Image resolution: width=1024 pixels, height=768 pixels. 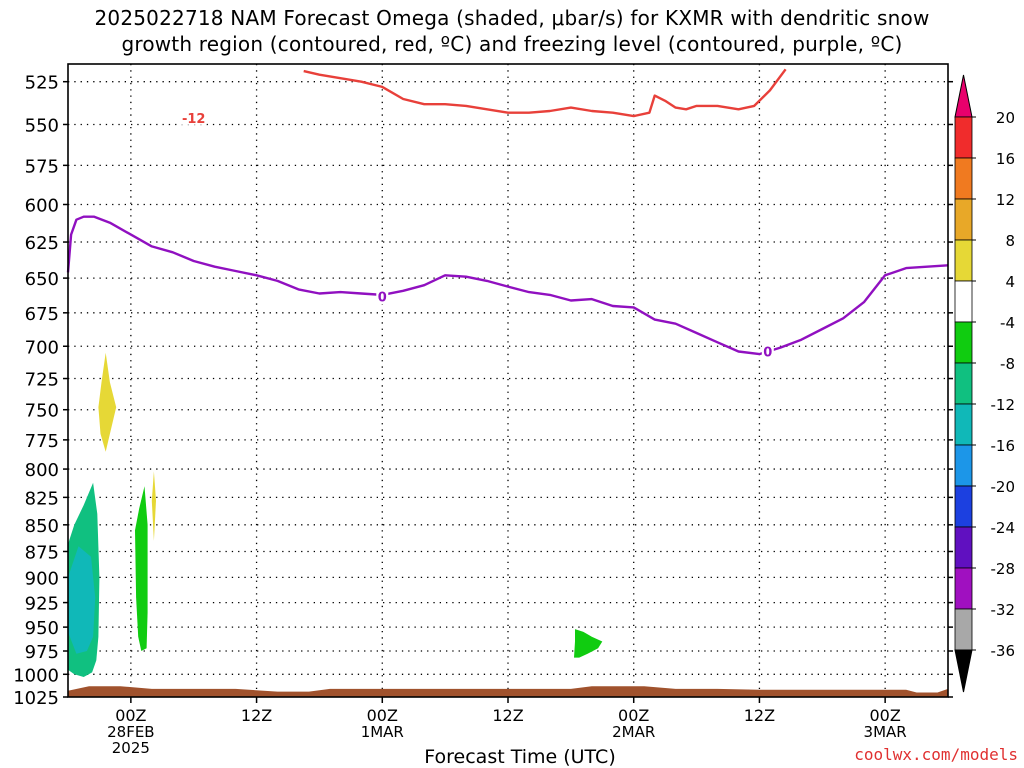 I want to click on ground-terrain, so click(x=508, y=691).